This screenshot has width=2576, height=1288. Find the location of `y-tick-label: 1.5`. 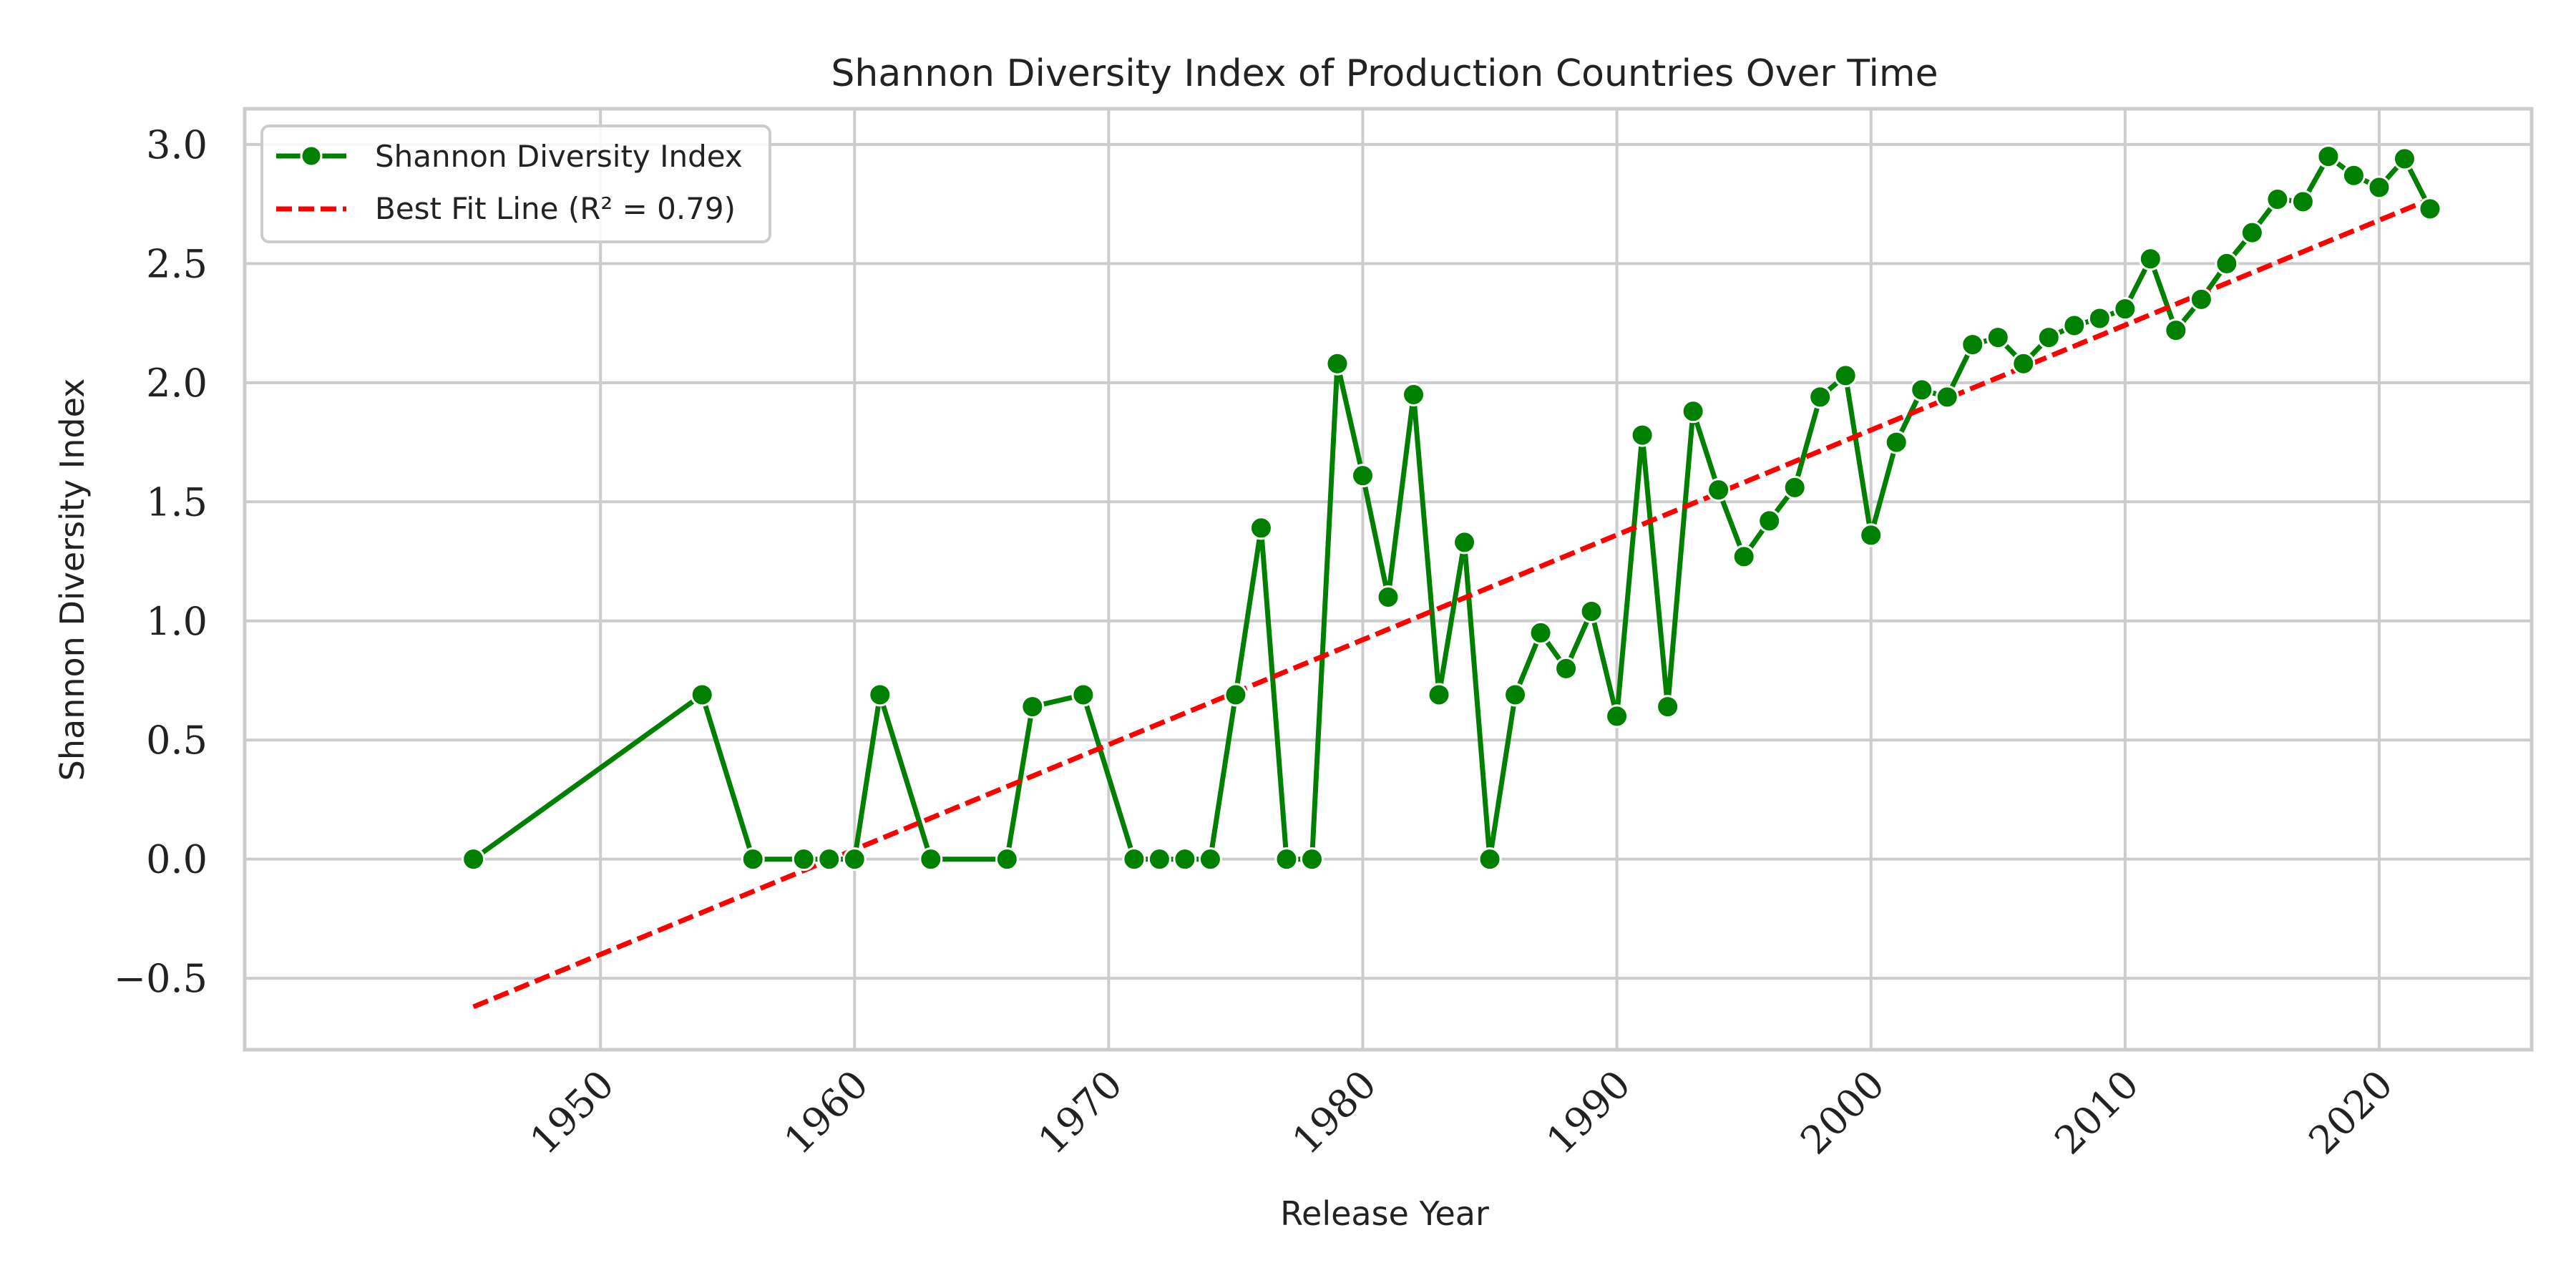

y-tick-label: 1.5 is located at coordinates (177, 502).